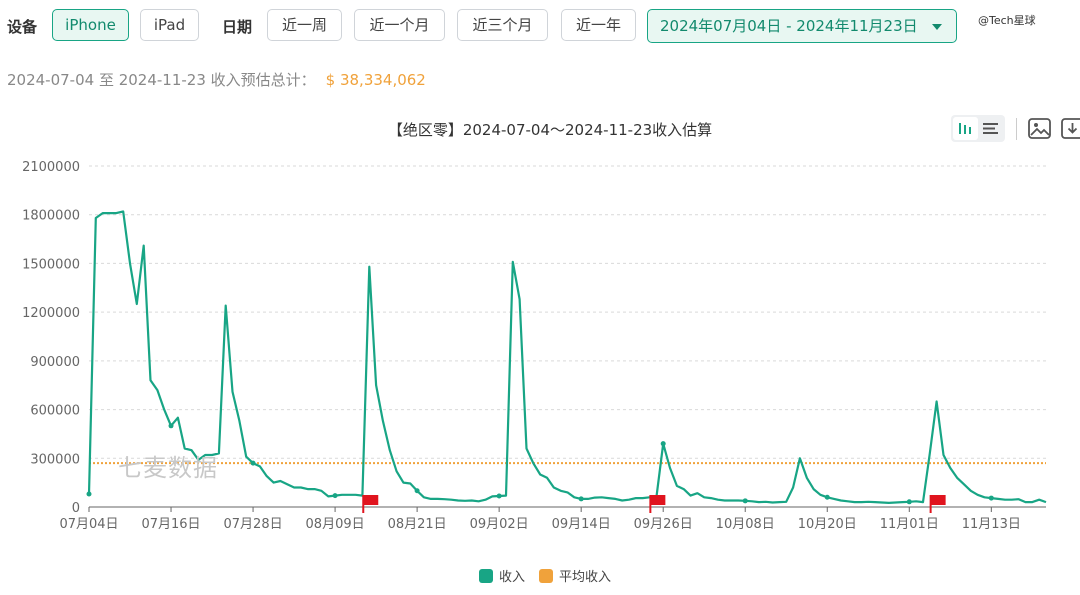 The image size is (1080, 595). Describe the element at coordinates (76, 508) in the screenshot. I see `y-tick-label: 0` at that location.